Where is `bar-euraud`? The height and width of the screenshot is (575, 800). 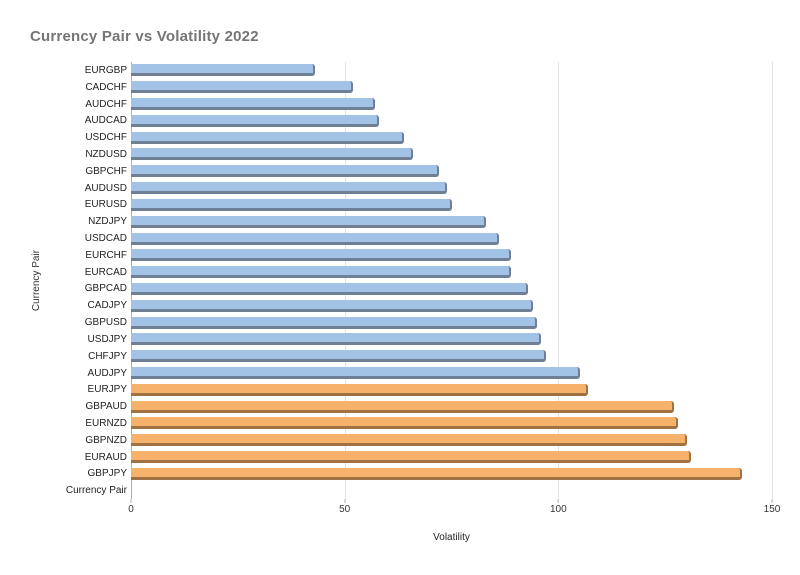
bar-euraud is located at coordinates (411, 457).